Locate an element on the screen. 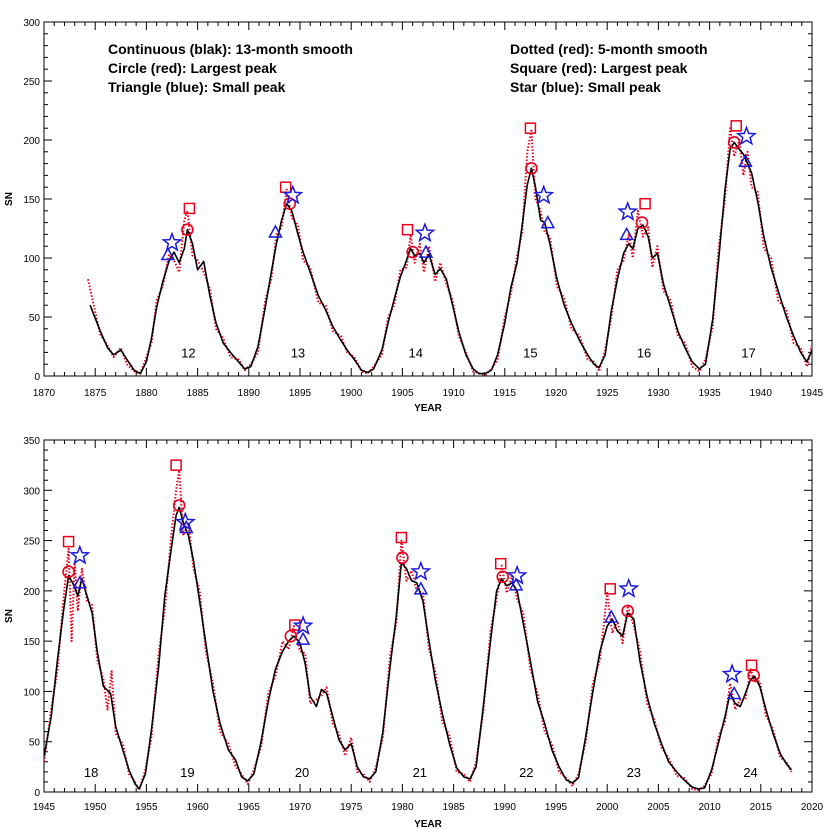 Image resolution: width=830 pixels, height=830 pixels. x-tick-label: 1945 is located at coordinates (44, 807).